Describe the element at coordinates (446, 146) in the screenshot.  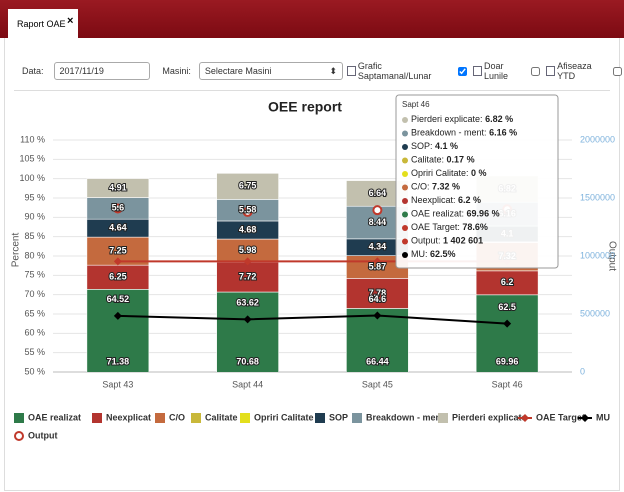
I see `tooltip-value: 4.1 %` at that location.